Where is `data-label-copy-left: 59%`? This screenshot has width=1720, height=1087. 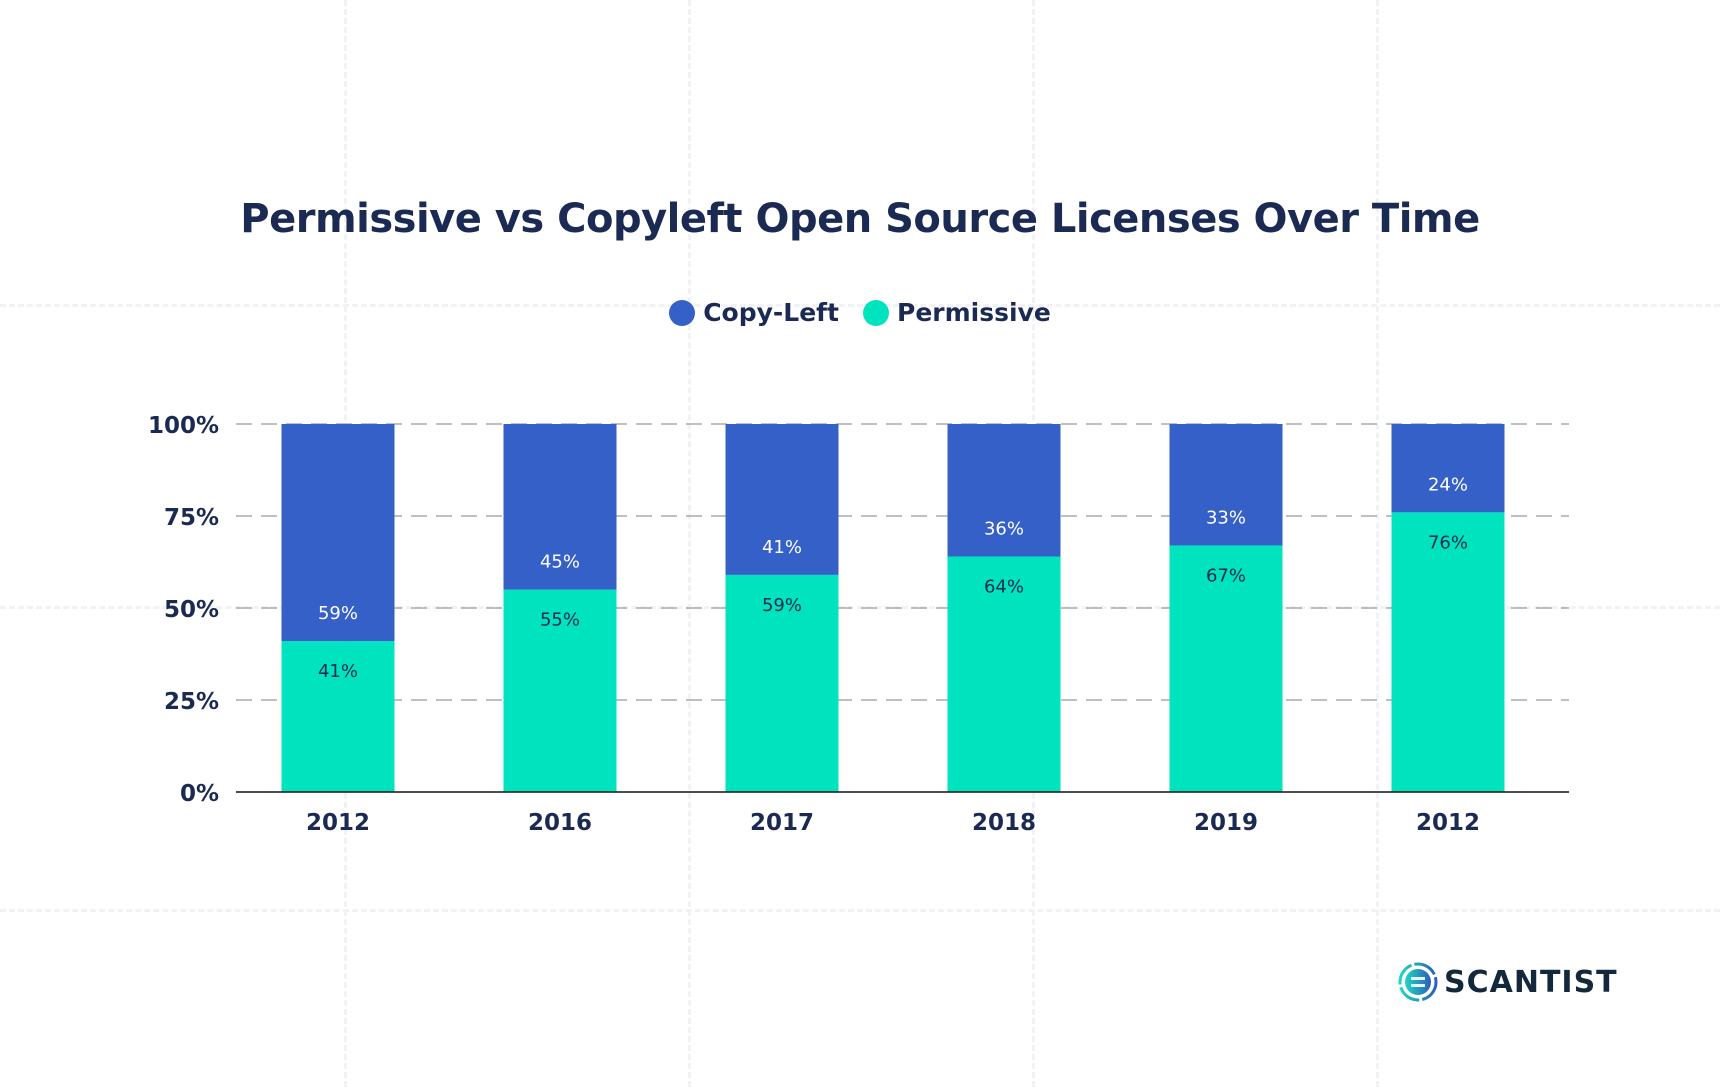
data-label-copy-left: 59% is located at coordinates (338, 613).